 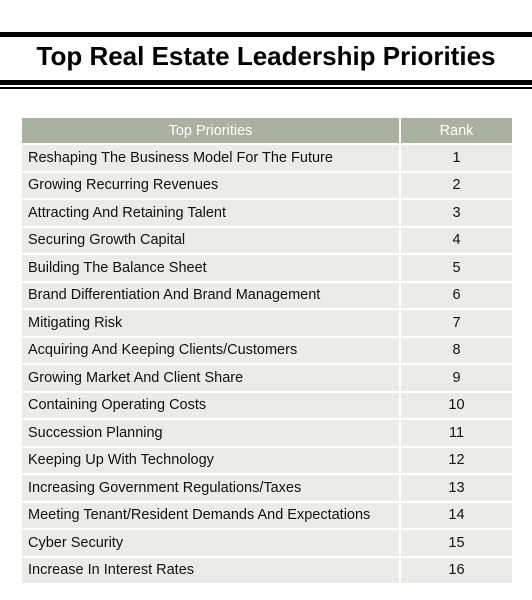 I want to click on priority-cell: Attracting And Retaining Talent, so click(x=211, y=213).